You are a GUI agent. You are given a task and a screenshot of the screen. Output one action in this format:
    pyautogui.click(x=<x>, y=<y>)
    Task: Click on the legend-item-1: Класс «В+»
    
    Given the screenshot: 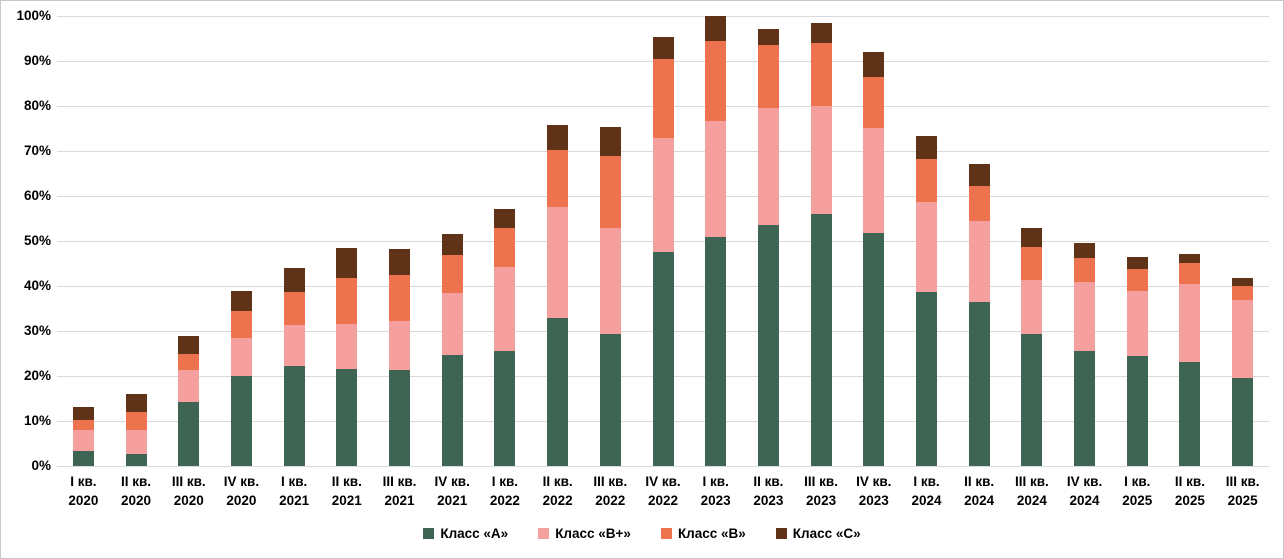 What is the action you would take?
    pyautogui.click(x=584, y=533)
    